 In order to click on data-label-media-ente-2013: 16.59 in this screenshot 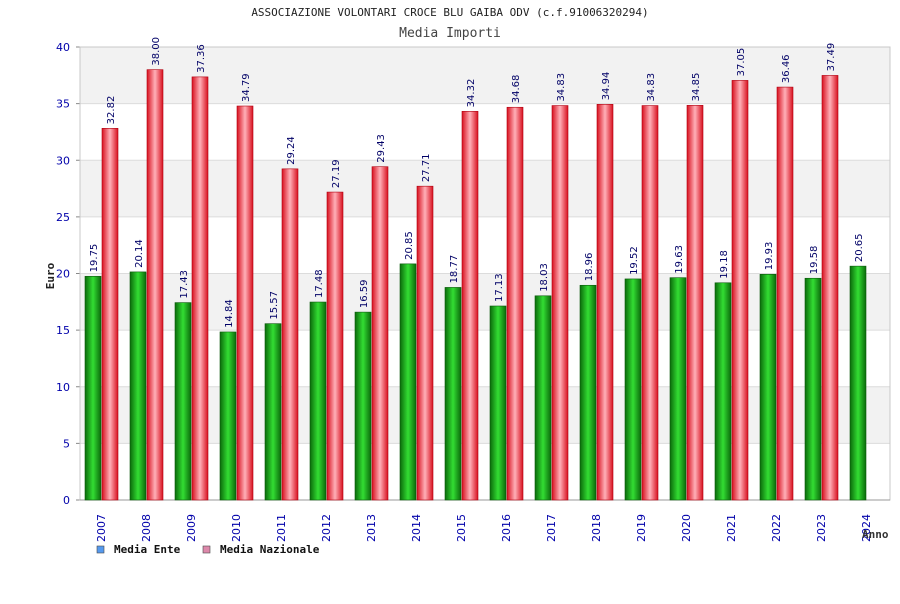, I will do `click(364, 293)`.